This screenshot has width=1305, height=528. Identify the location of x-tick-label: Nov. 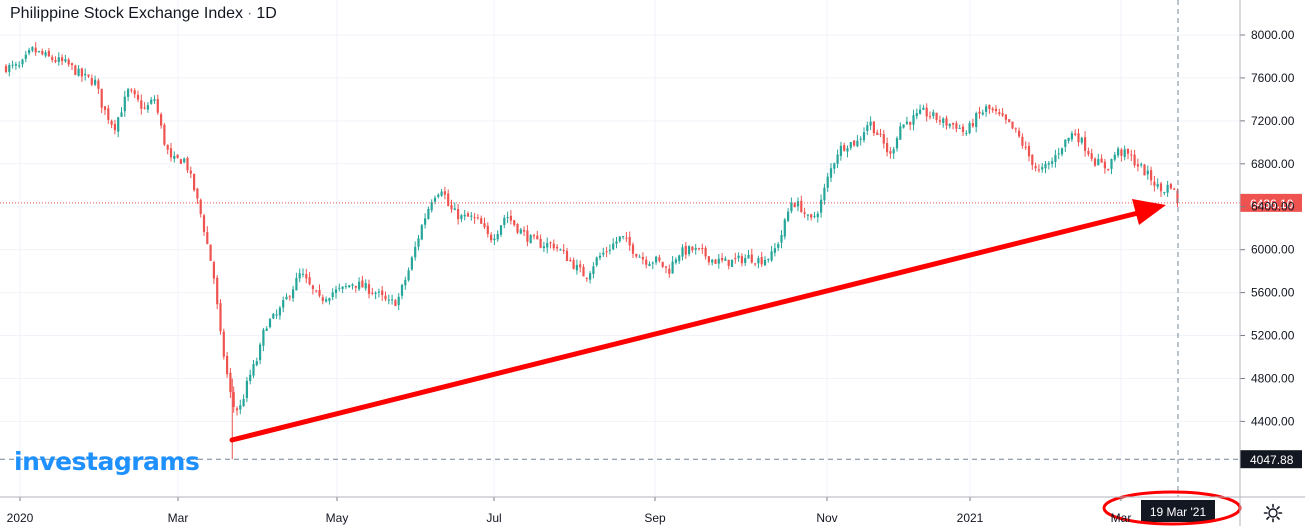
(826, 518).